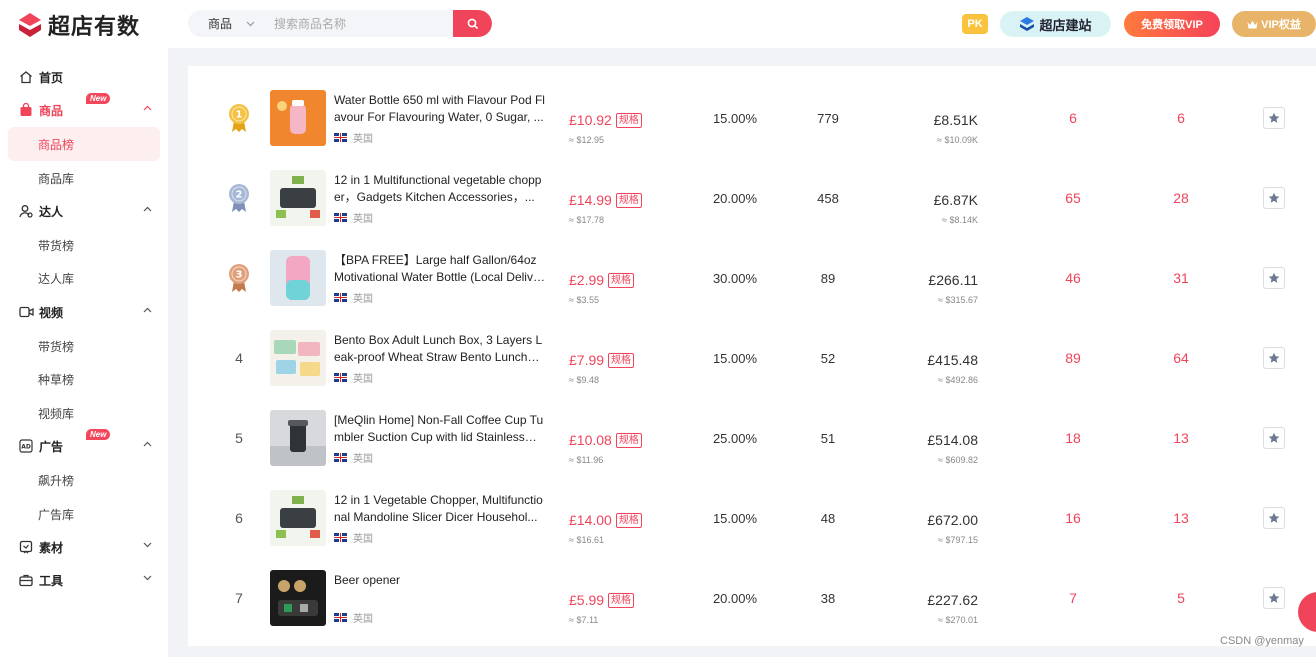 The height and width of the screenshot is (657, 1316). I want to click on sidebar-group-material: 素材, so click(84, 547).